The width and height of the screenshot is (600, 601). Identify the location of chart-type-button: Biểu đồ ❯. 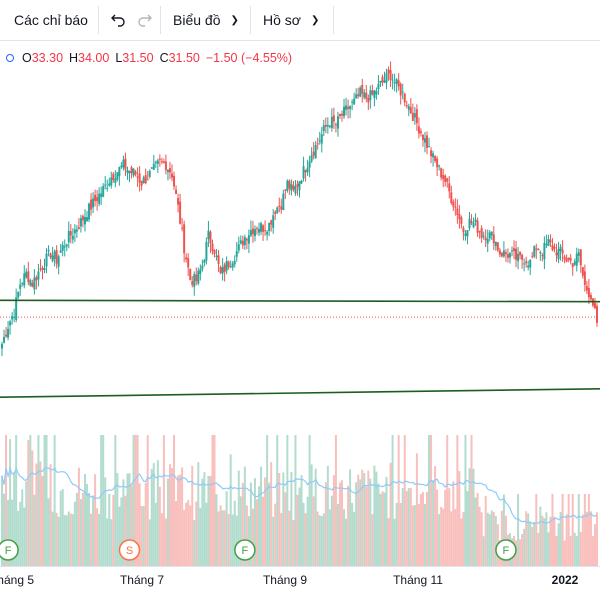
(206, 20).